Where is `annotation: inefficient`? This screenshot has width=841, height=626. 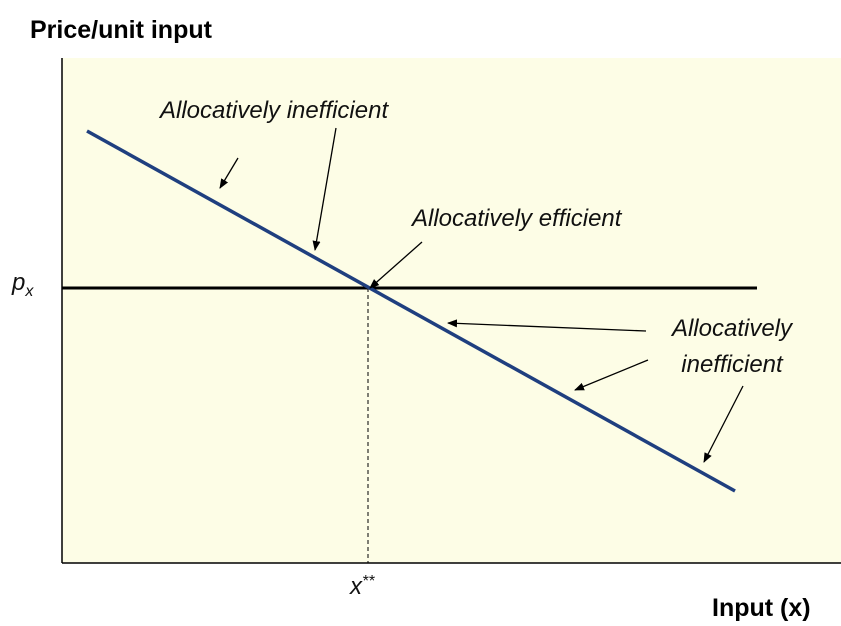 annotation: inefficient is located at coordinates (732, 364).